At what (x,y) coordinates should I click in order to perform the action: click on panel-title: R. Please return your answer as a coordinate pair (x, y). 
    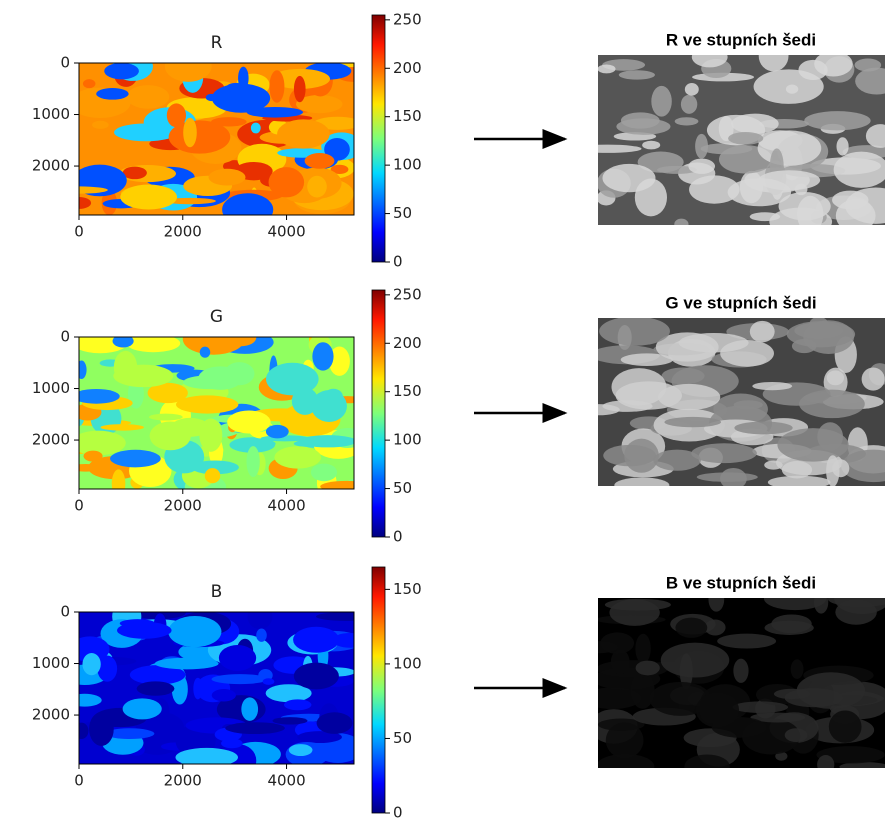
    Looking at the image, I should click on (217, 43).